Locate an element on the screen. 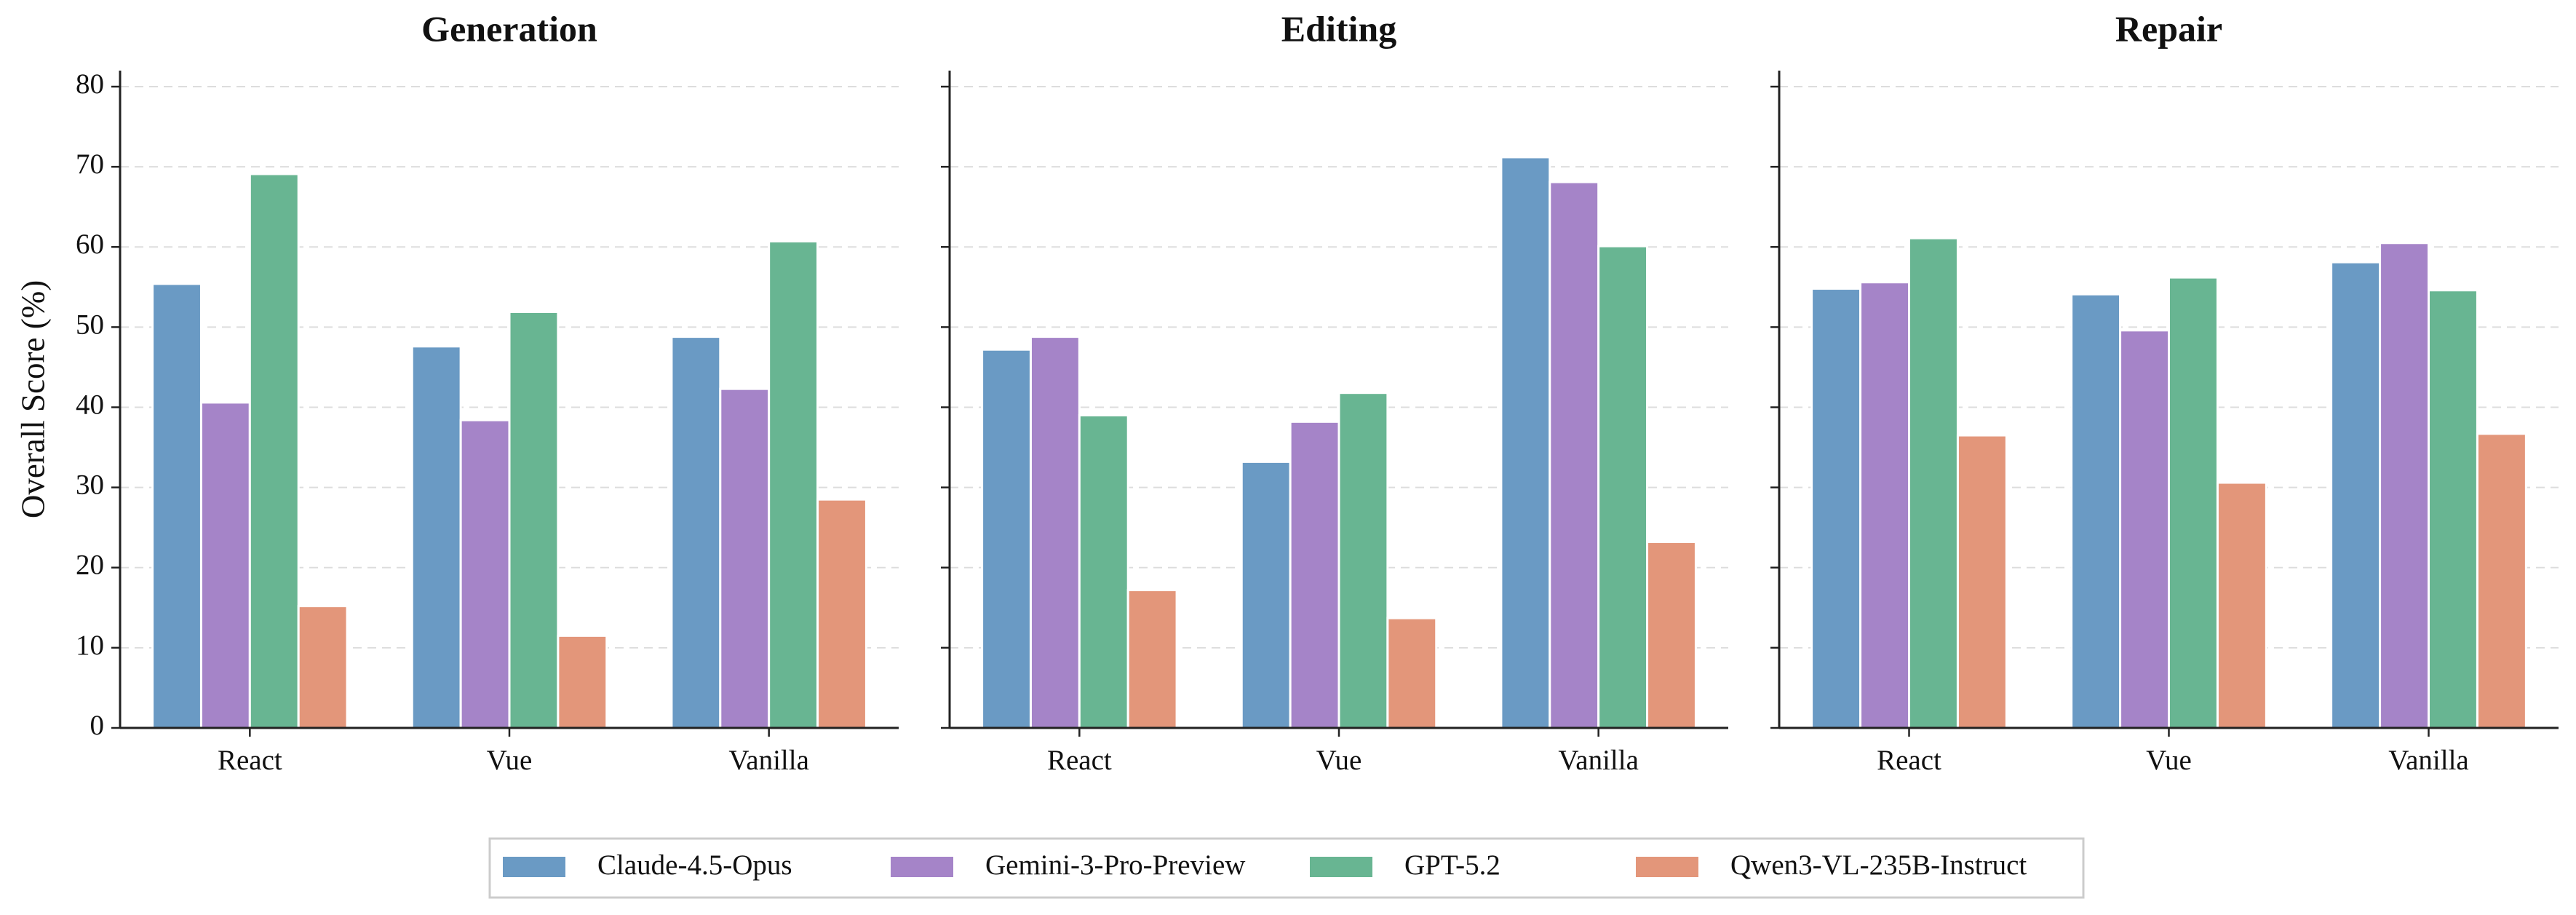 This screenshot has height=915, width=2576. y-tick-label: 0 is located at coordinates (97, 725).